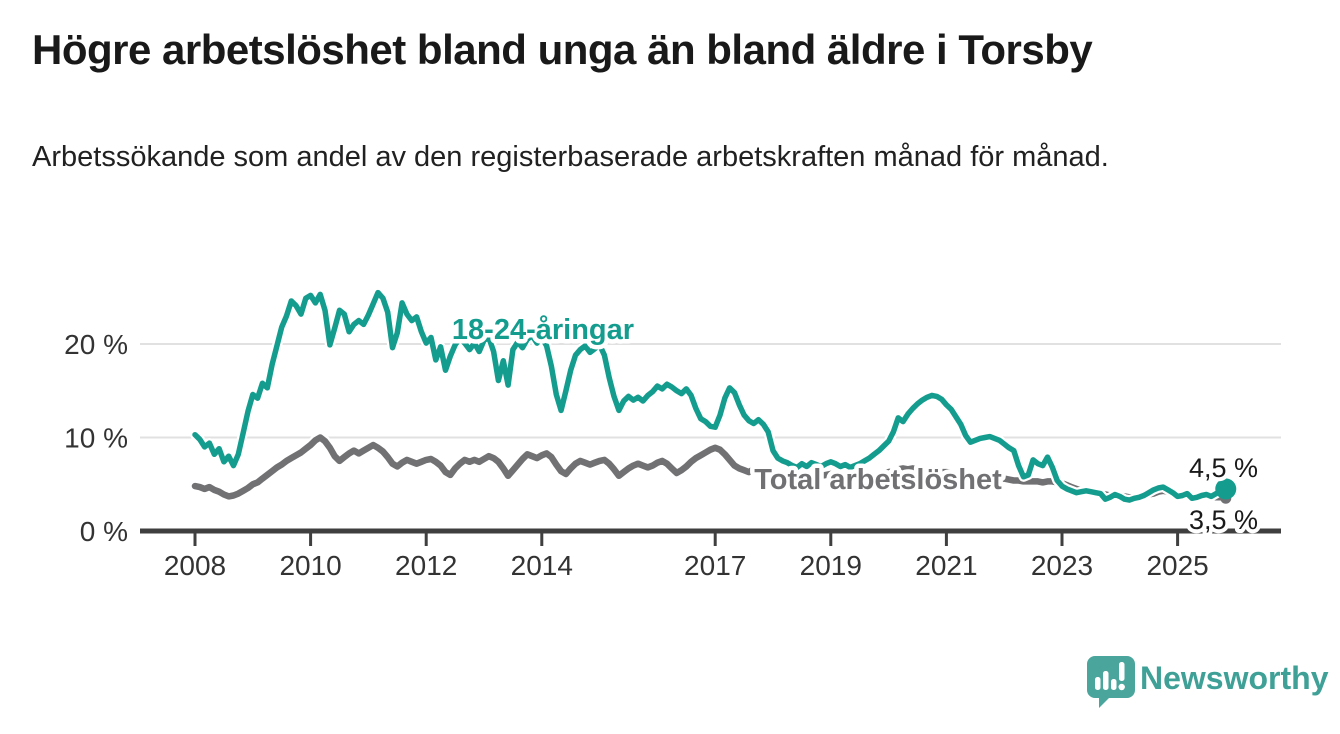  I want to click on x-tick-label: 2019, so click(831, 565).